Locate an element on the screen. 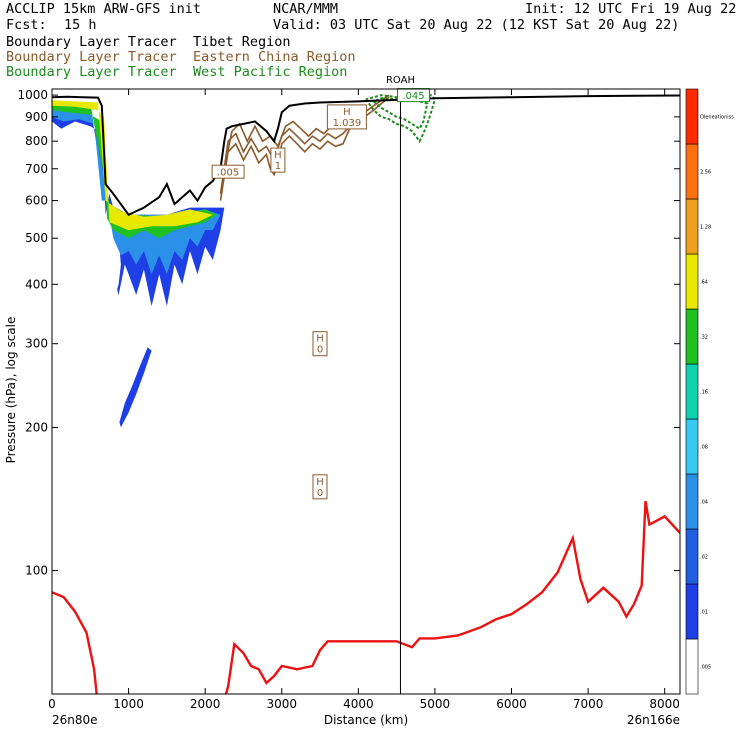 This screenshot has width=740, height=740. forecast-hour: 15 h is located at coordinates (80, 25).